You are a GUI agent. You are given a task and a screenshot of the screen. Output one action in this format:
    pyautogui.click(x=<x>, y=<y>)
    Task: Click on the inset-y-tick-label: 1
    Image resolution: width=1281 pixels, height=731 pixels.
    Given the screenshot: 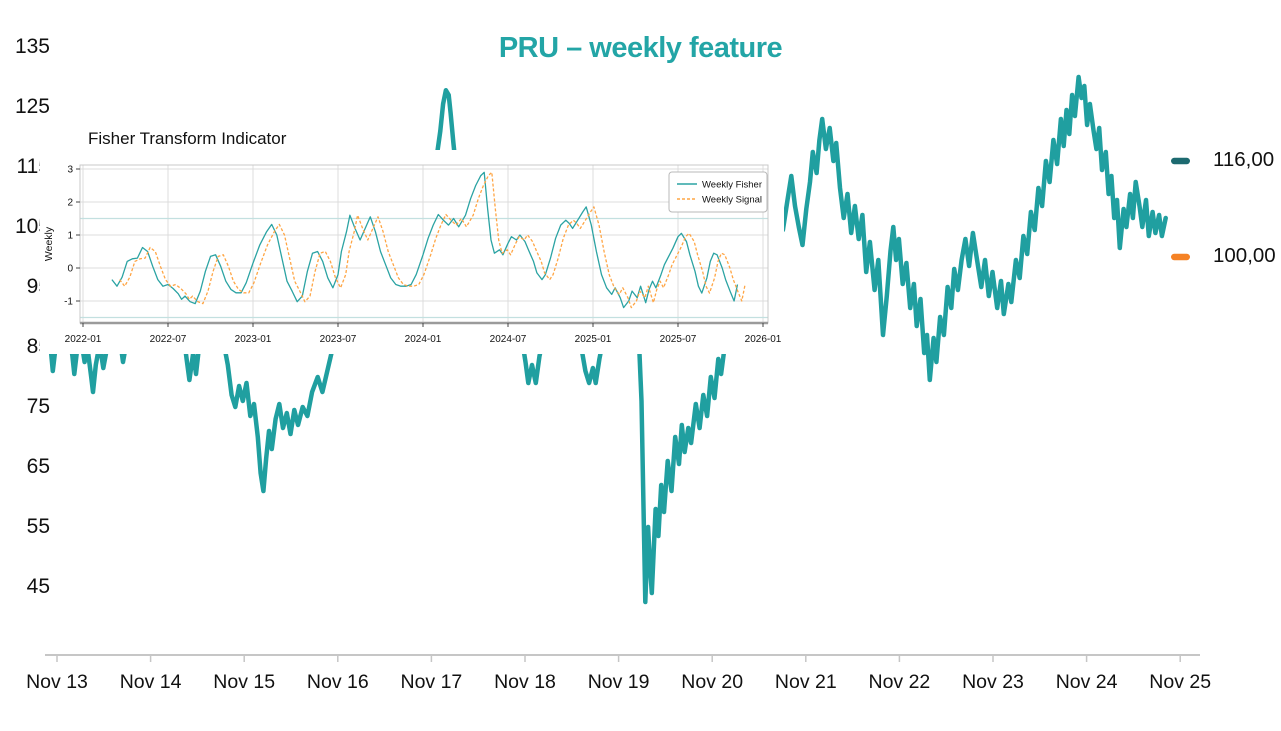 What is the action you would take?
    pyautogui.click(x=70, y=236)
    